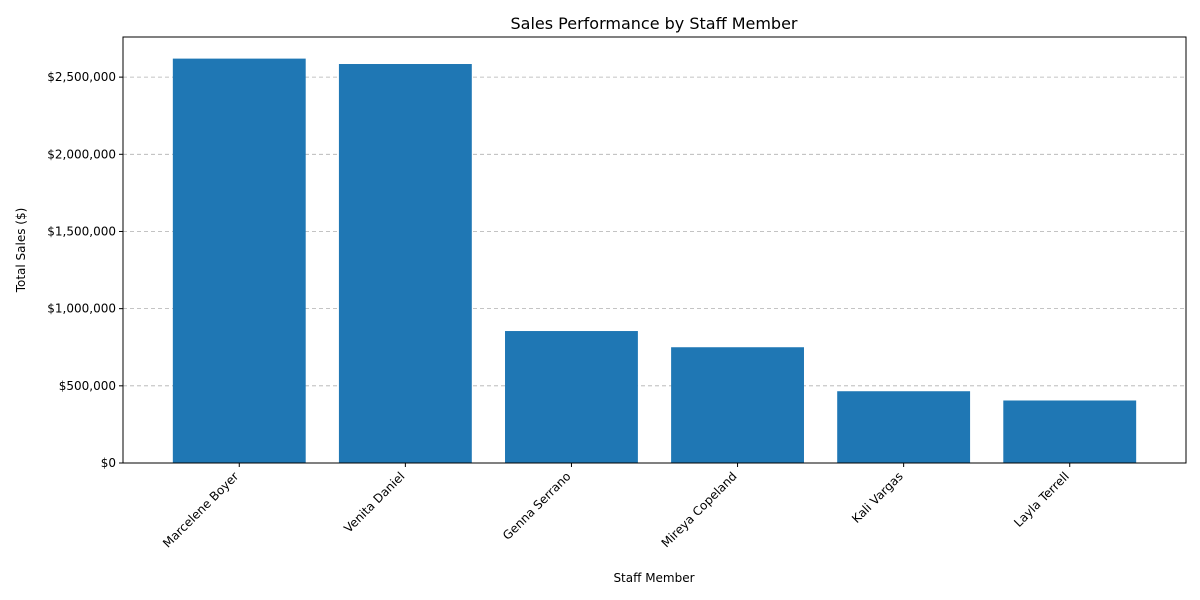  What do you see at coordinates (81, 154) in the screenshot?
I see `y-tick-label: $2,000,000` at bounding box center [81, 154].